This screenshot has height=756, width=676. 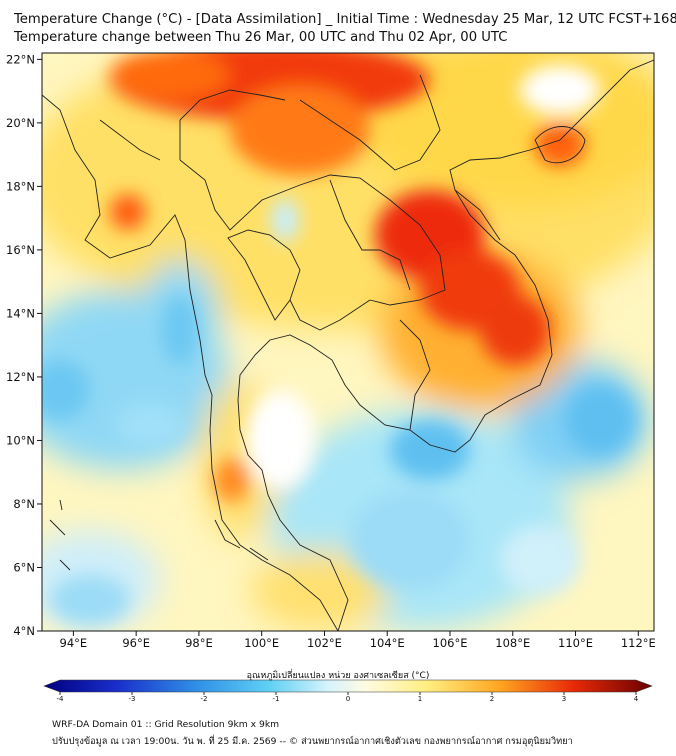 What do you see at coordinates (61, 699) in the screenshot?
I see `colorbar-tick-label: -4` at bounding box center [61, 699].